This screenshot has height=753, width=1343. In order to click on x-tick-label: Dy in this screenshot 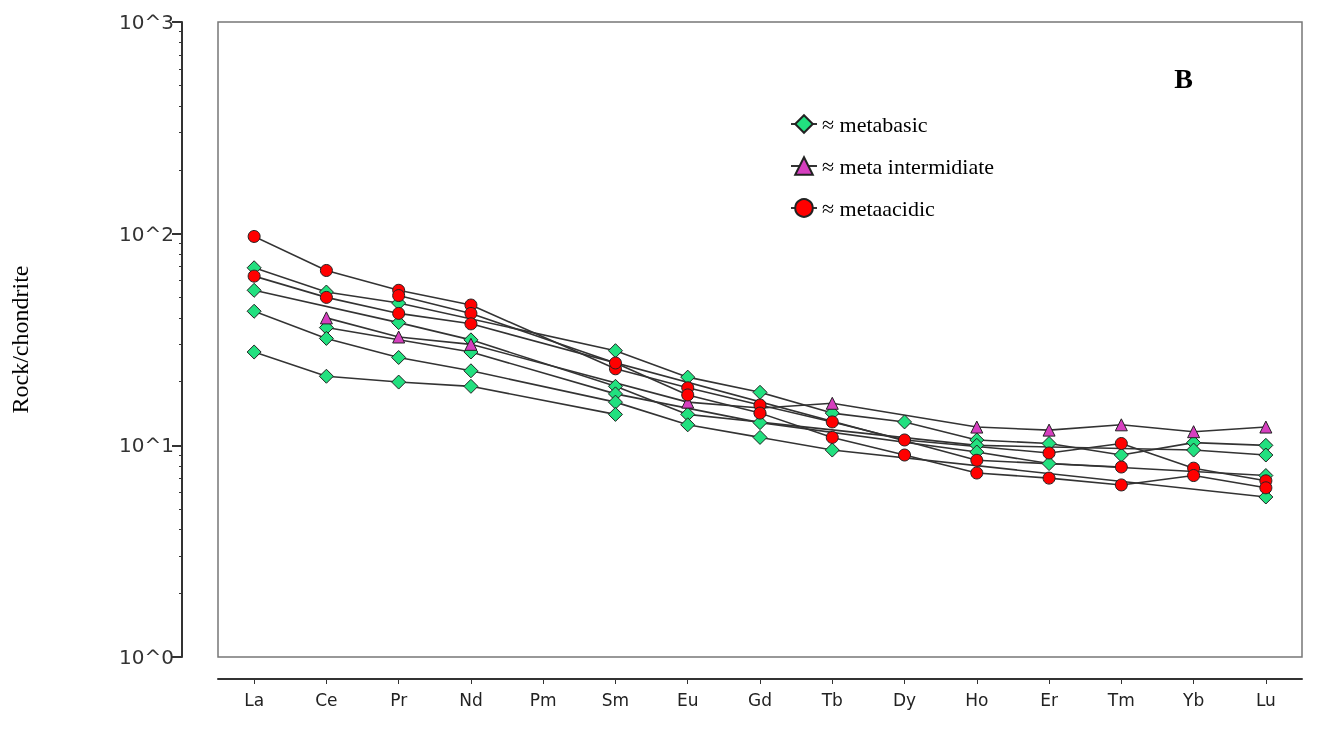, I will do `click(904, 699)`.